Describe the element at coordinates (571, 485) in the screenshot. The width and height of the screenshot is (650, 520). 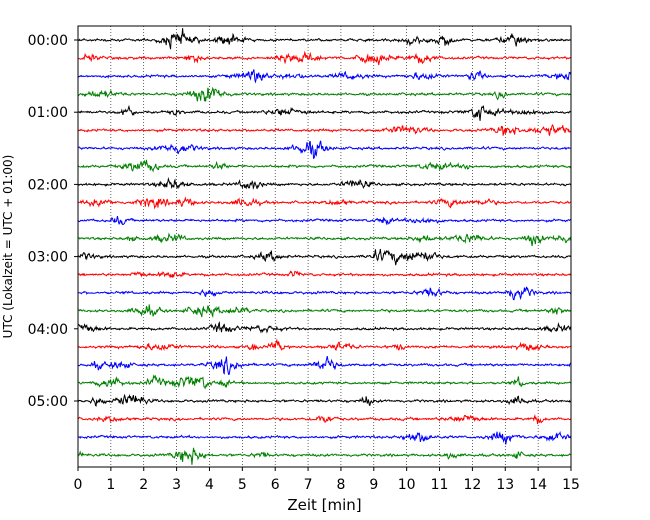
I see `x-tick-label: 15` at that location.